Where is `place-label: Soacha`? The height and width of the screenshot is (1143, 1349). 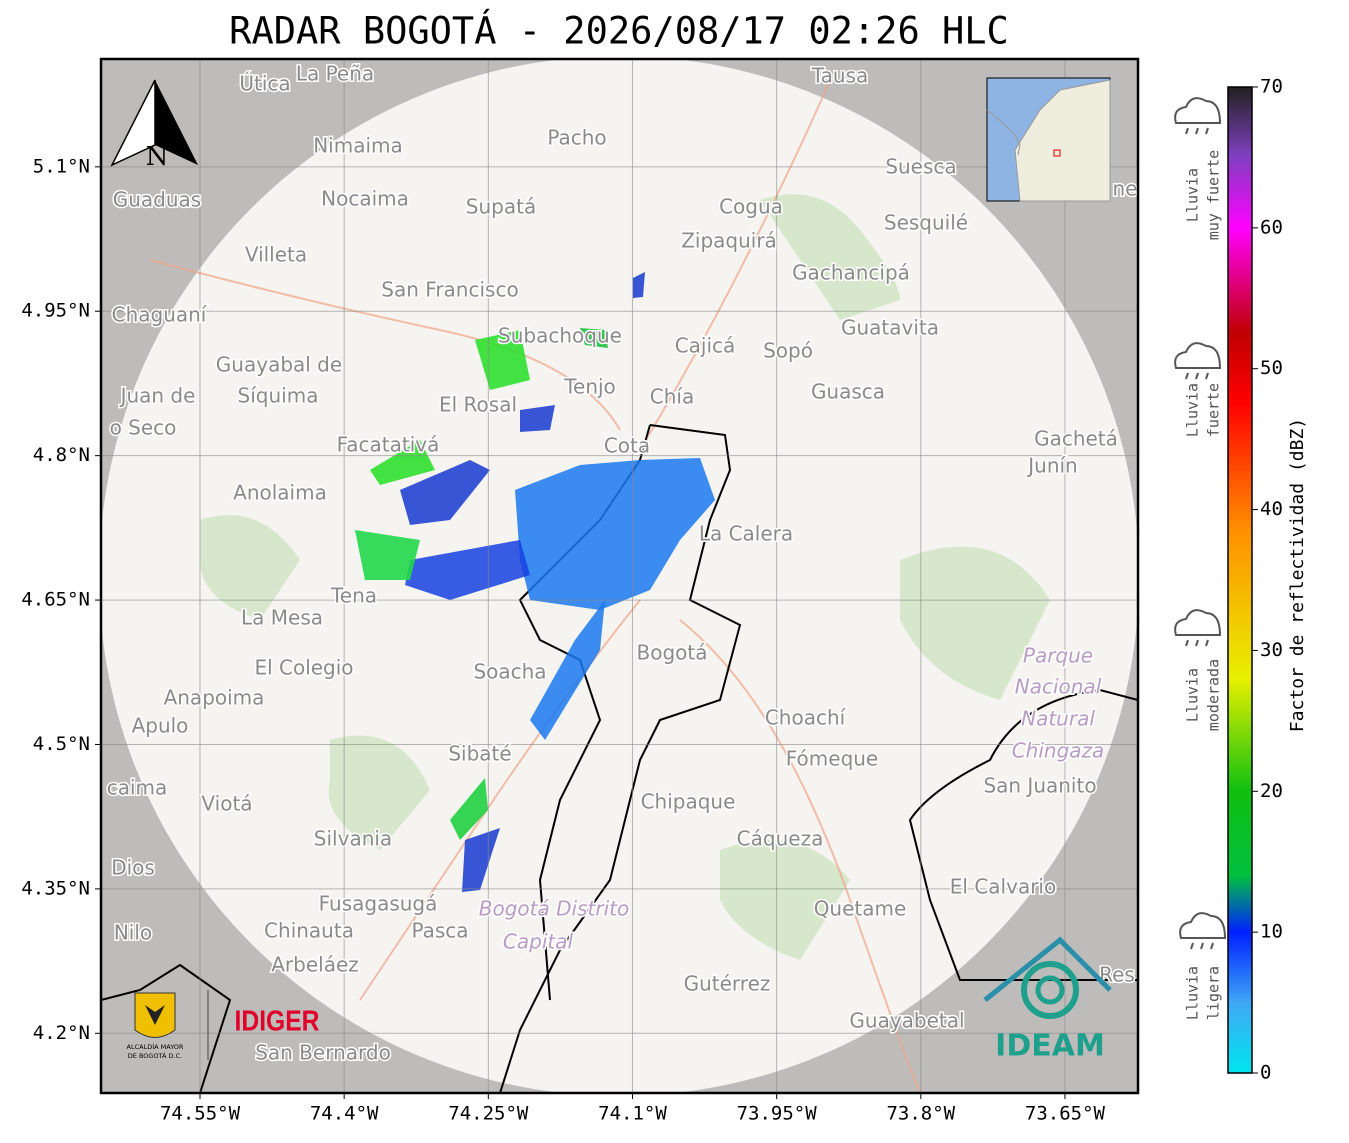
place-label: Soacha is located at coordinates (509, 672).